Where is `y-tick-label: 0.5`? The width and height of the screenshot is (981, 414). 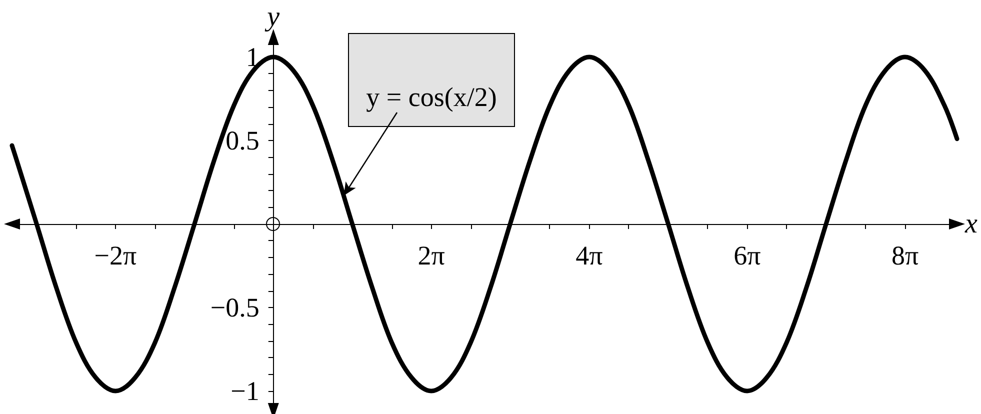 y-tick-label: 0.5 is located at coordinates (243, 141).